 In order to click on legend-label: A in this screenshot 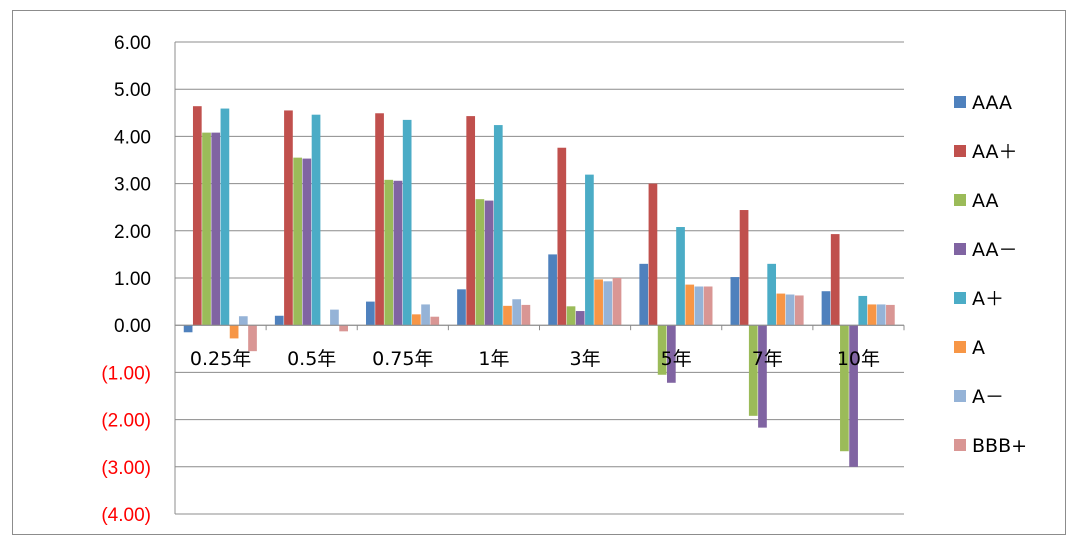, I will do `click(978, 348)`.